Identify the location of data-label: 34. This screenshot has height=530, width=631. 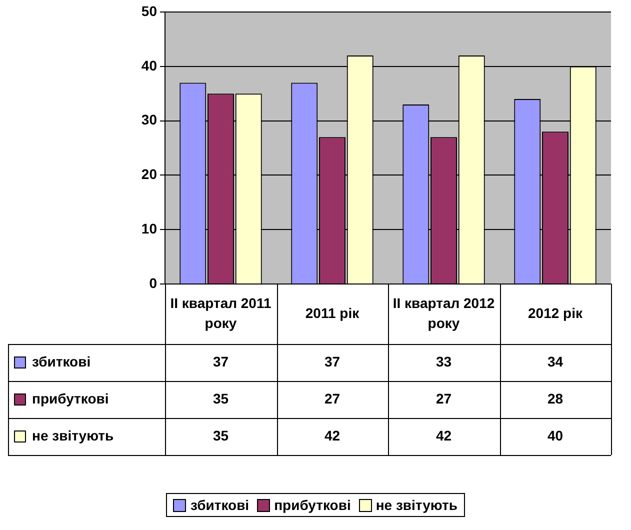
(555, 361).